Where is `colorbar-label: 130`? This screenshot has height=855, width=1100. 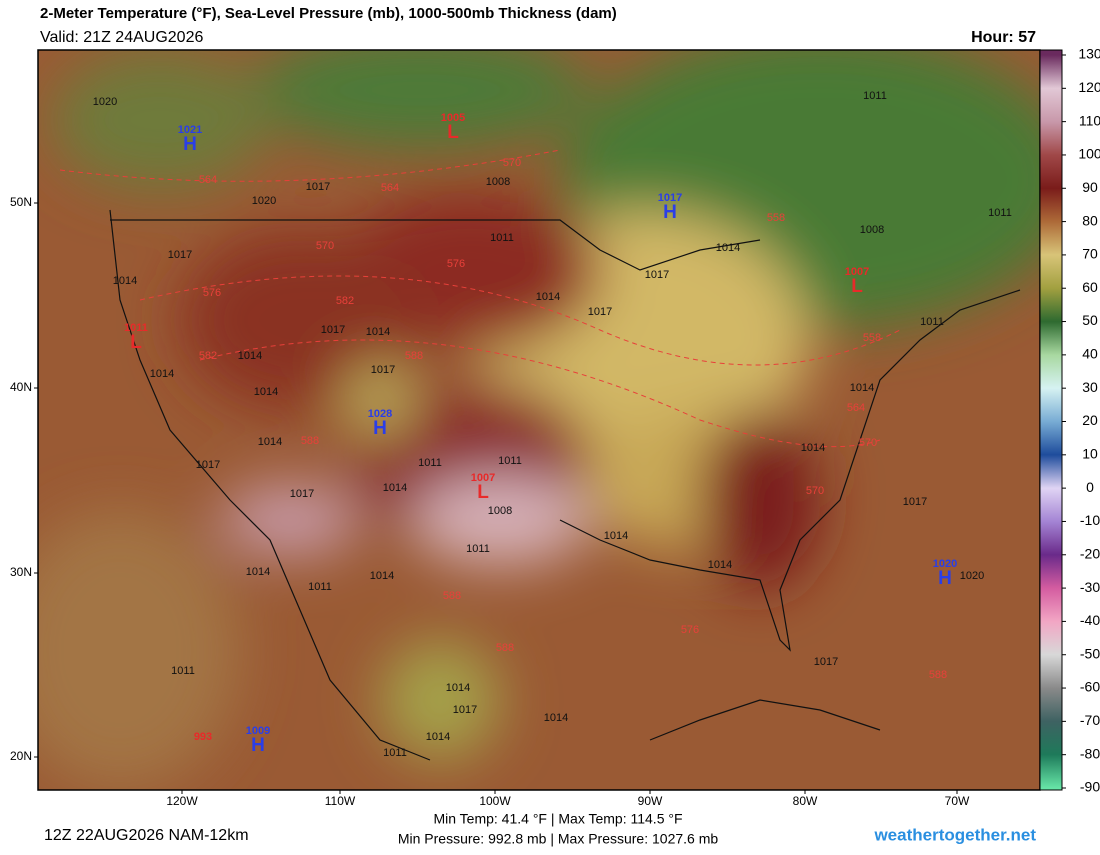
colorbar-label: 130 is located at coordinates (1089, 54).